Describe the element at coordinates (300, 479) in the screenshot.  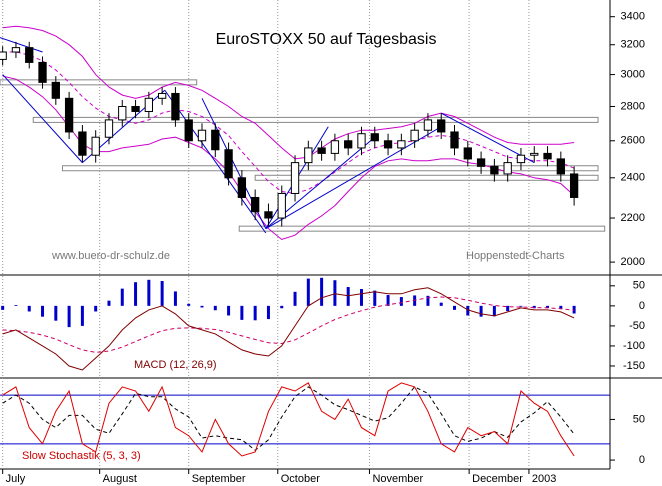
I see `x-tick-label: October` at that location.